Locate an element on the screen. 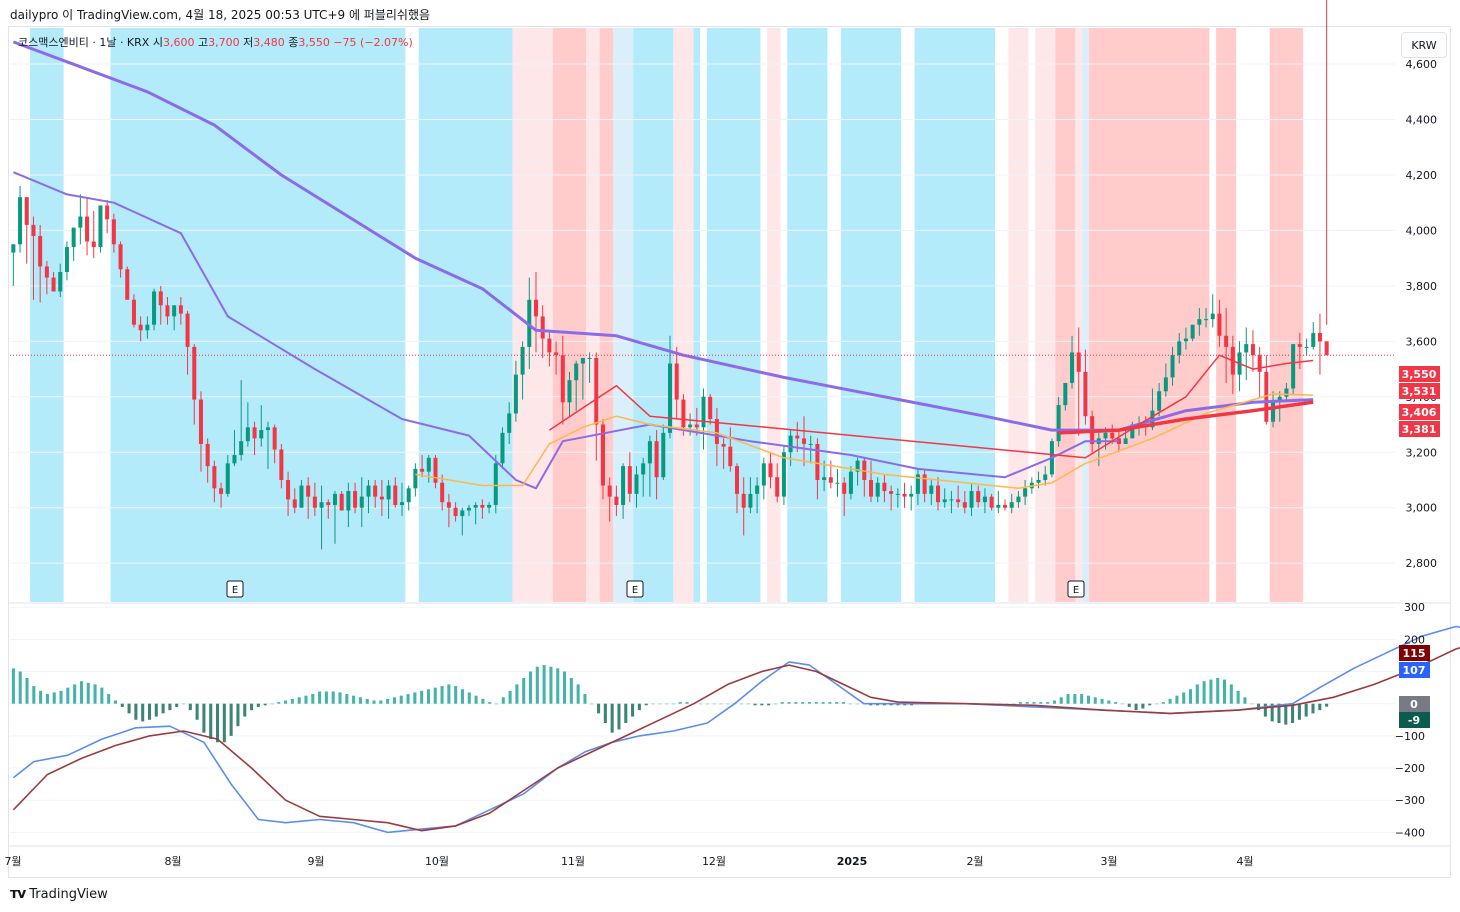 The height and width of the screenshot is (912, 1460). currency-button: KRW is located at coordinates (1424, 45).